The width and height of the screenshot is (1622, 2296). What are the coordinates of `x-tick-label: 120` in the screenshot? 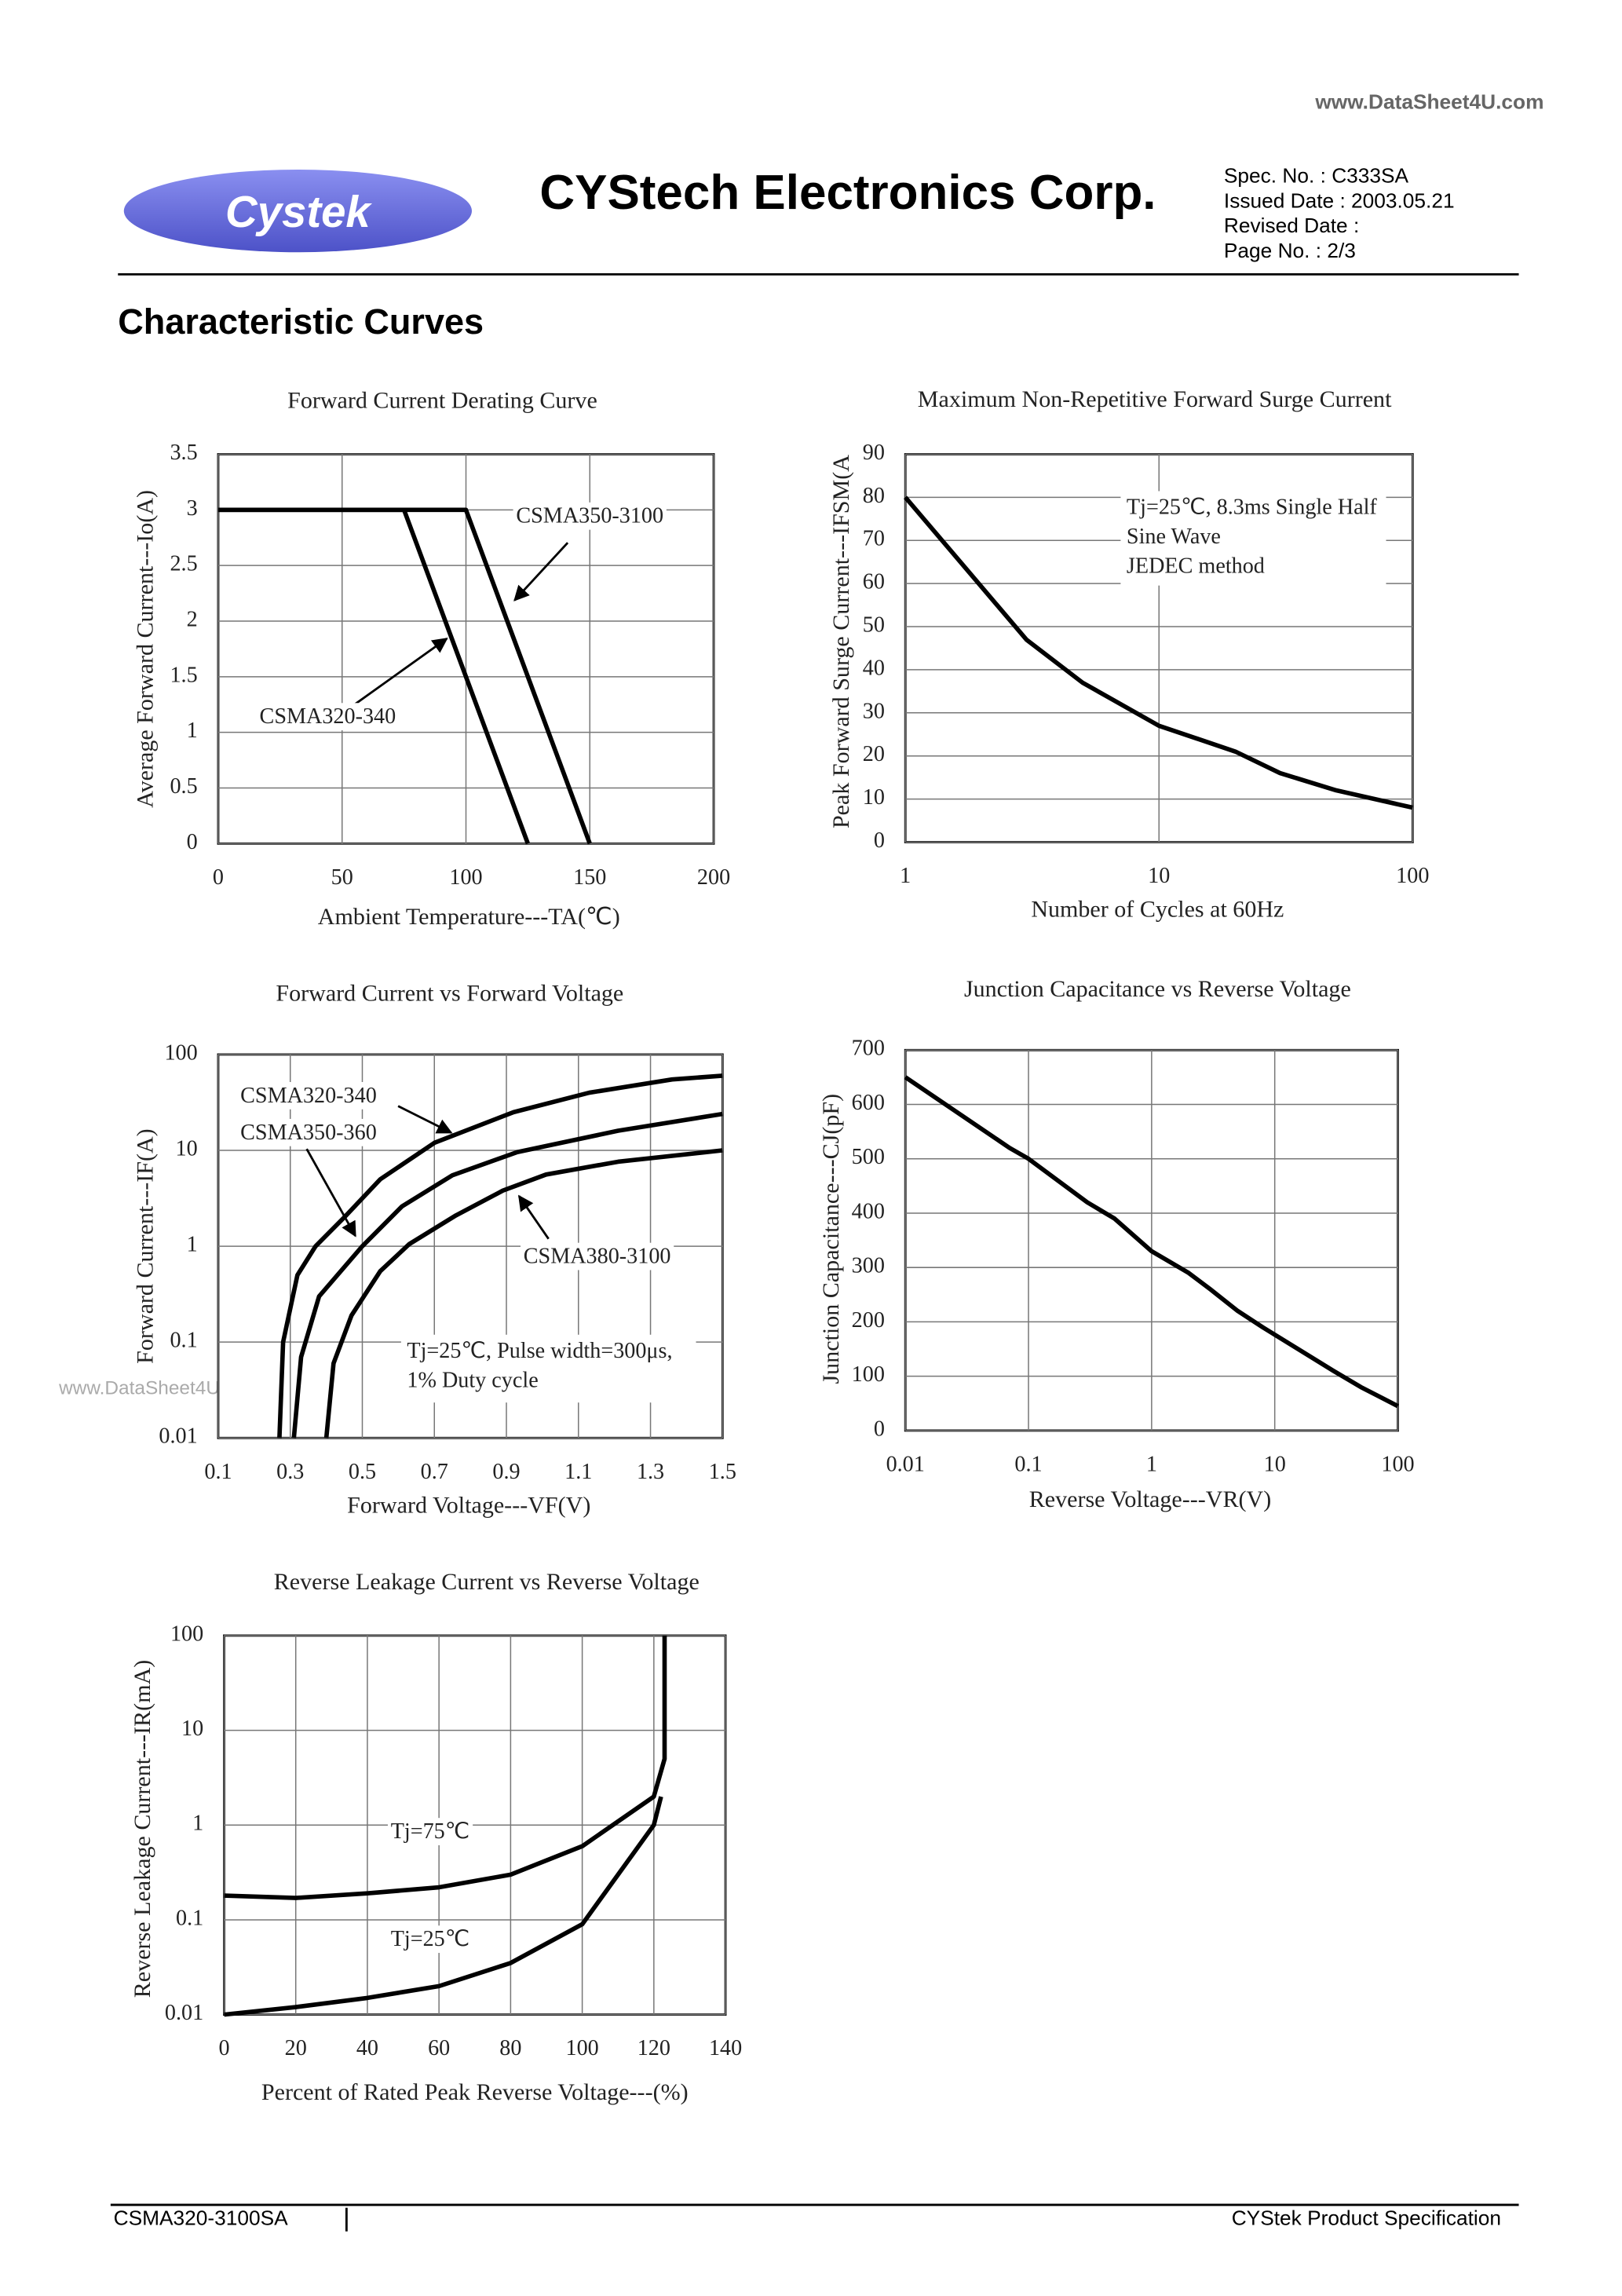 It's located at (653, 2048).